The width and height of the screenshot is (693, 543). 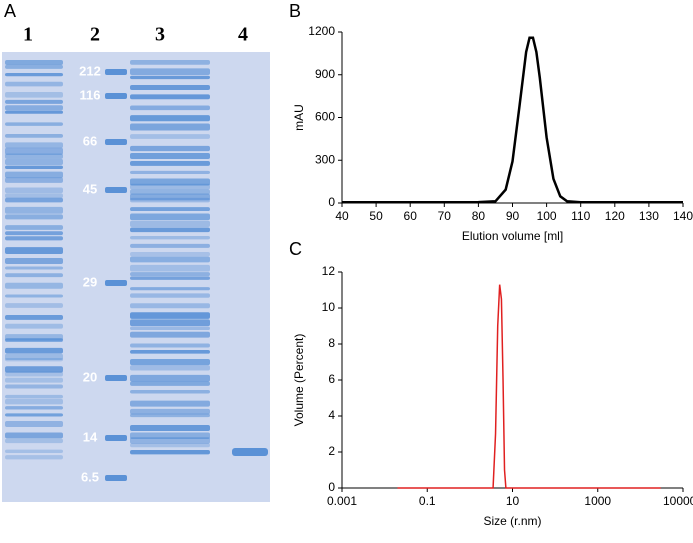 I want to click on x-tick-label: 100, so click(x=547, y=216).